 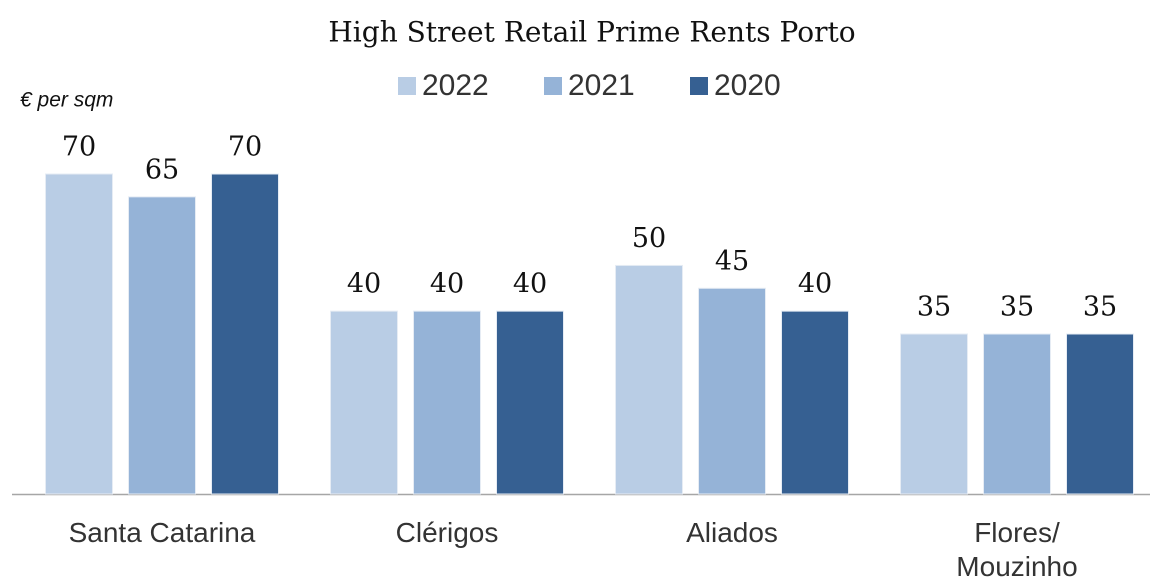 What do you see at coordinates (732, 261) in the screenshot?
I see `data-label: 45` at bounding box center [732, 261].